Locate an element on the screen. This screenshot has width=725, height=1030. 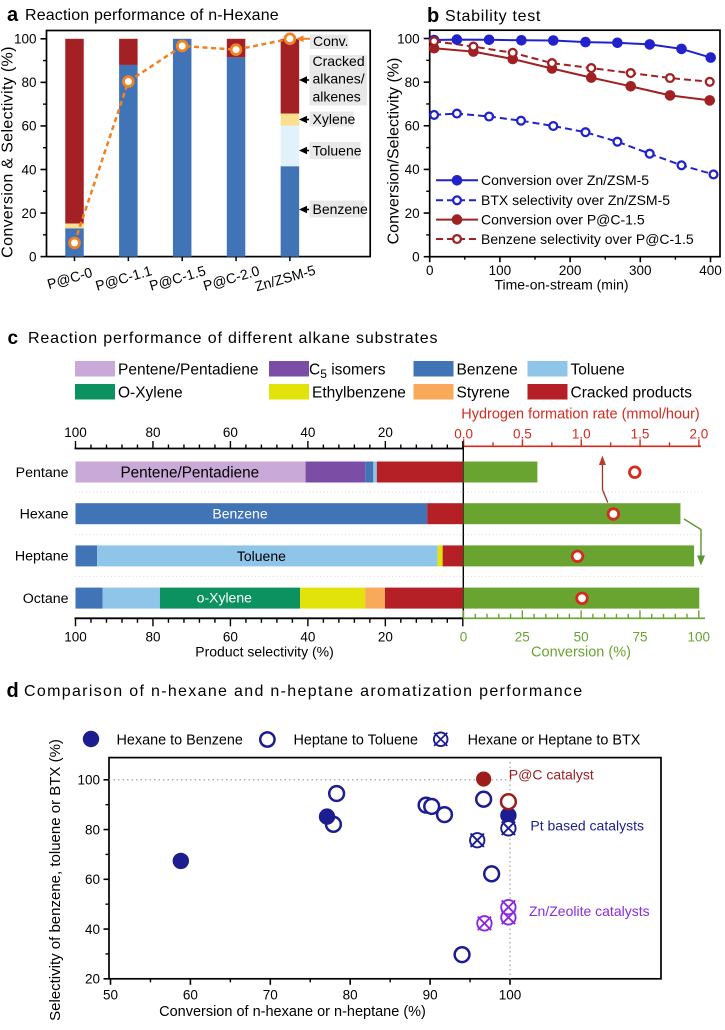
svg-text: O-Xylene is located at coordinates (150, 393).